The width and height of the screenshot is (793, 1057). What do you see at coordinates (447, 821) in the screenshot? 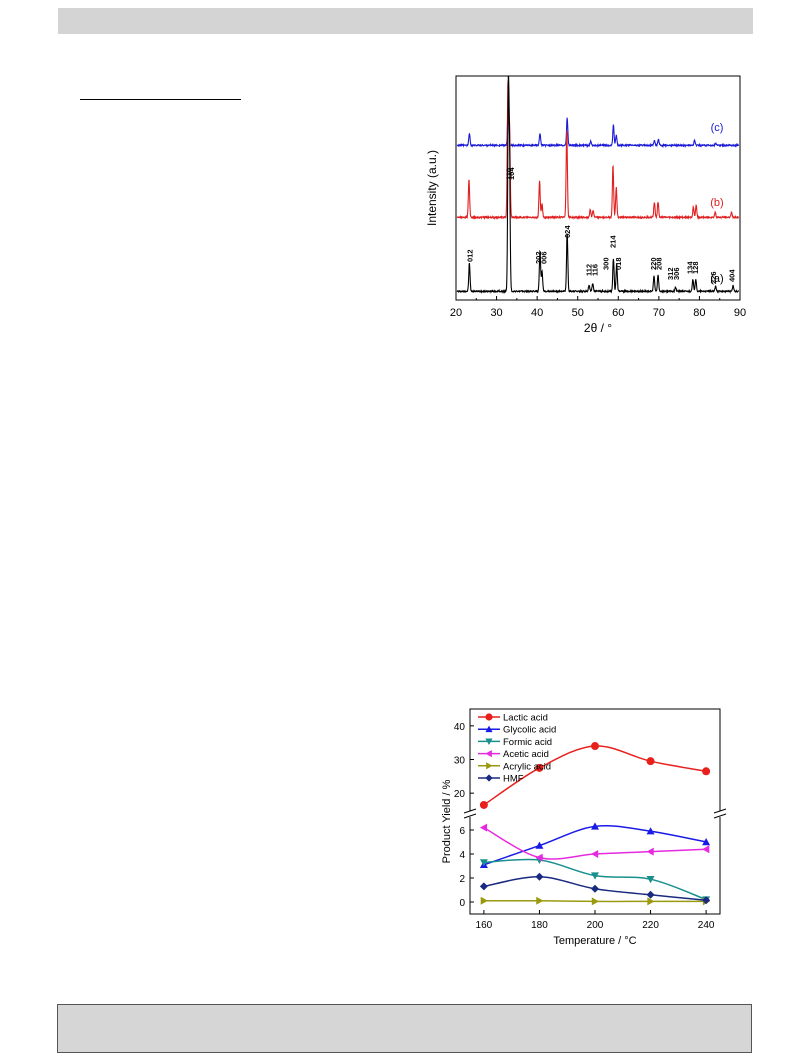
I see `yield-y-axis-label: Product Yield / %` at bounding box center [447, 821].